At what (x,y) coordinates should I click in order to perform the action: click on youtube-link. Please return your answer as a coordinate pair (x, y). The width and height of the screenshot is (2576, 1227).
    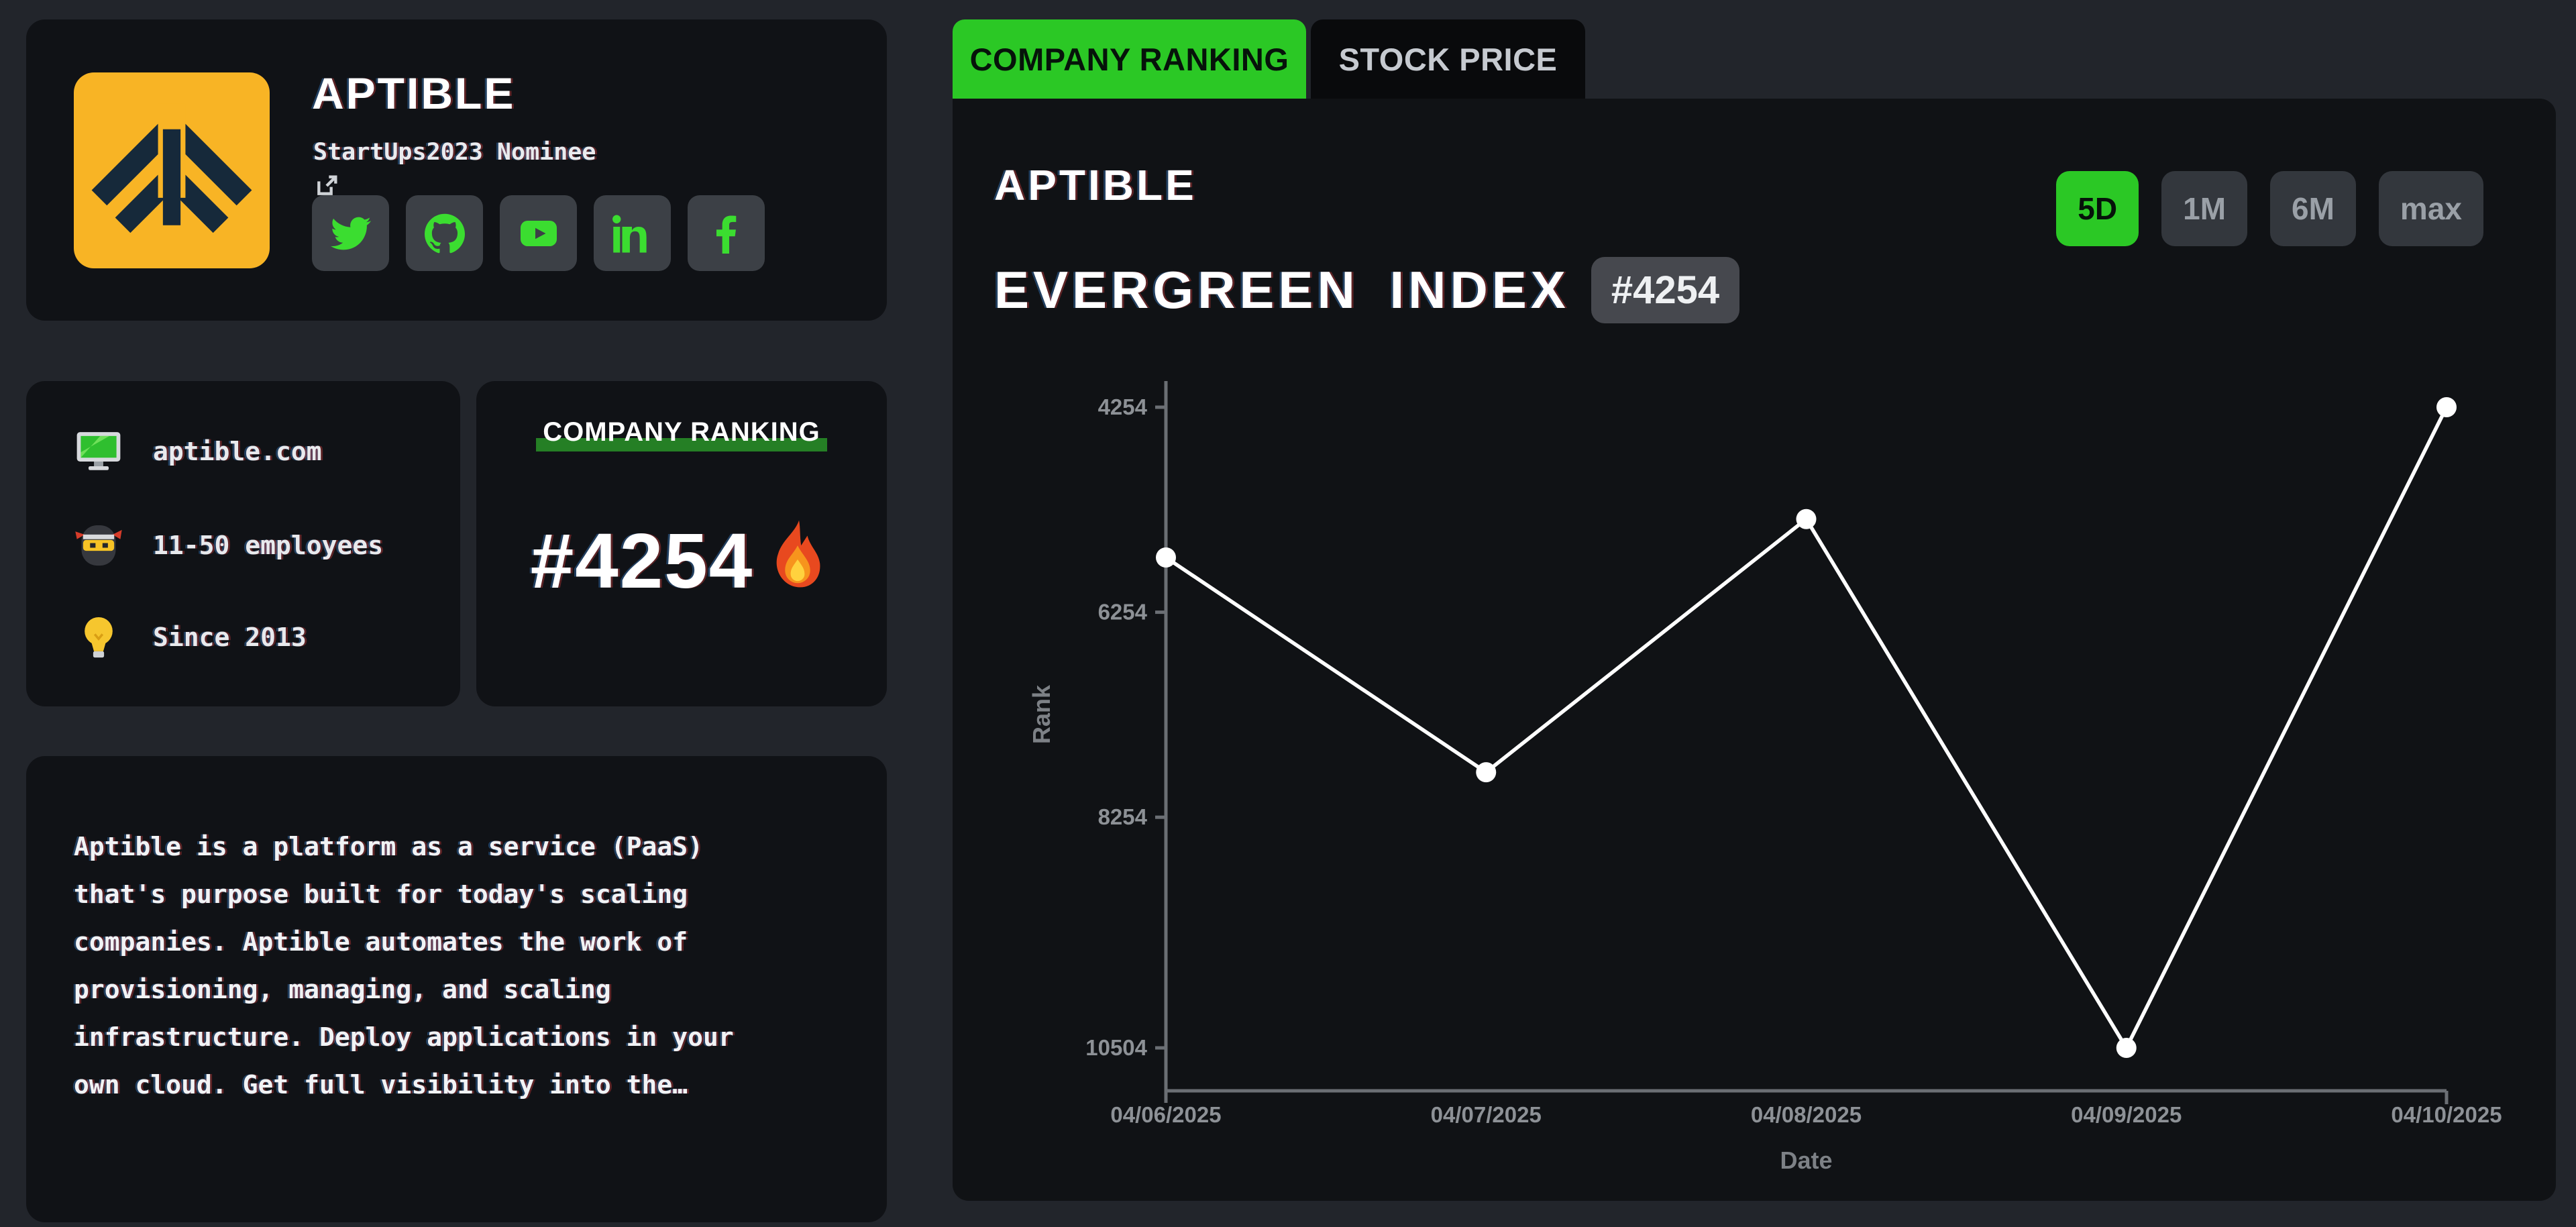
    Looking at the image, I should click on (538, 233).